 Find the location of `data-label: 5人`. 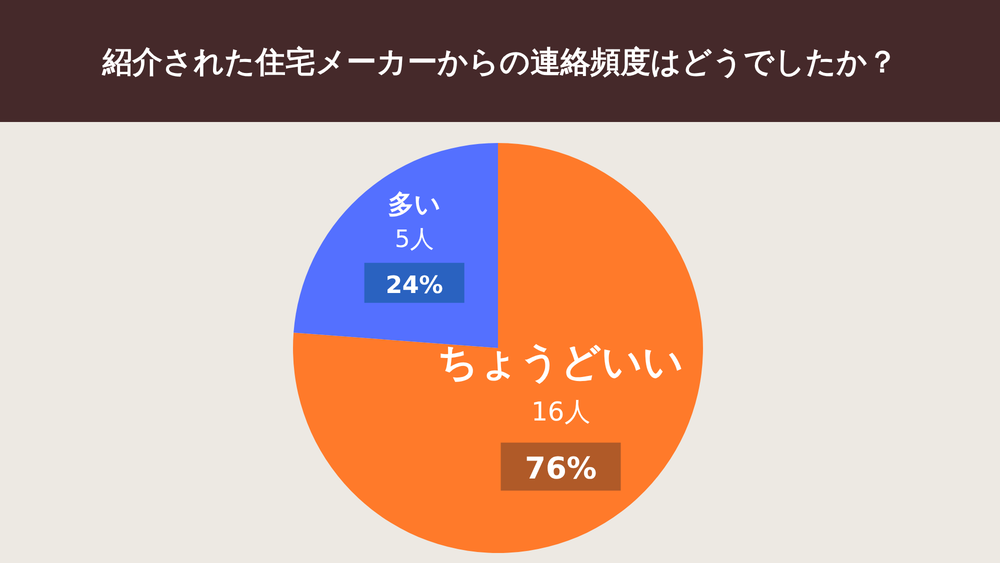

data-label: 5人 is located at coordinates (414, 238).